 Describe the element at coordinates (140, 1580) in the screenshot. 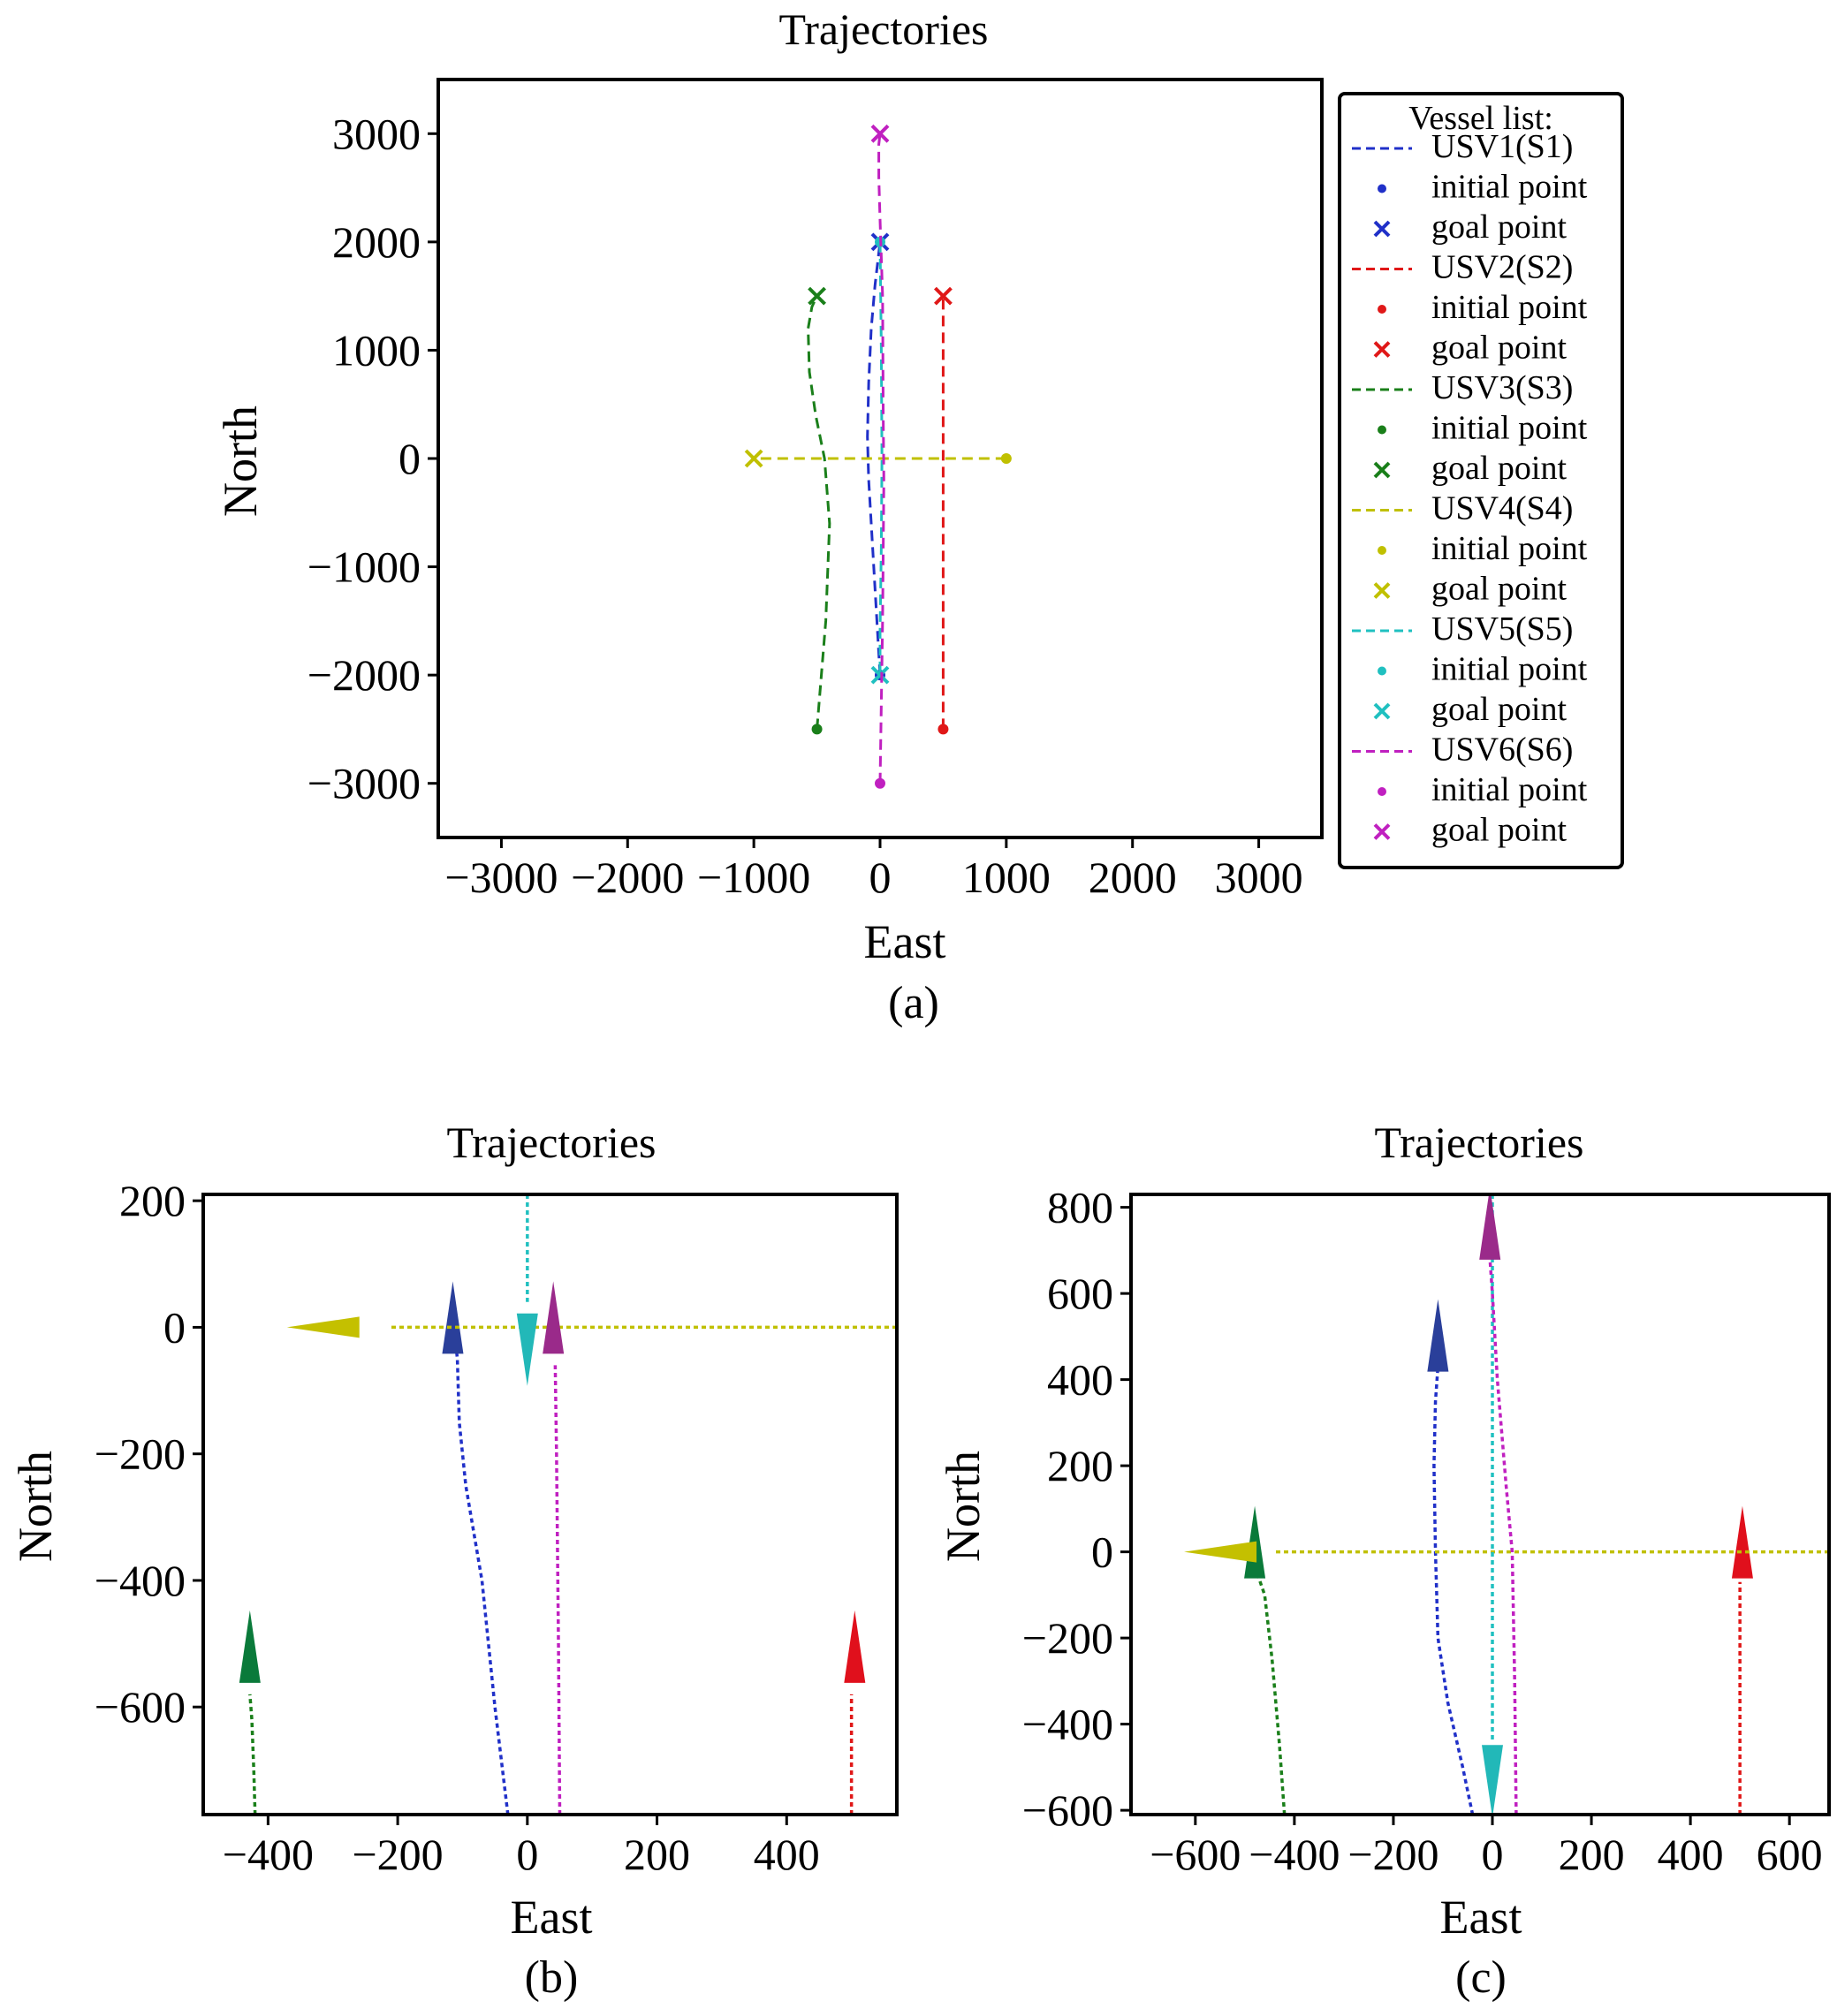

I see `y-tick-label: −400` at that location.